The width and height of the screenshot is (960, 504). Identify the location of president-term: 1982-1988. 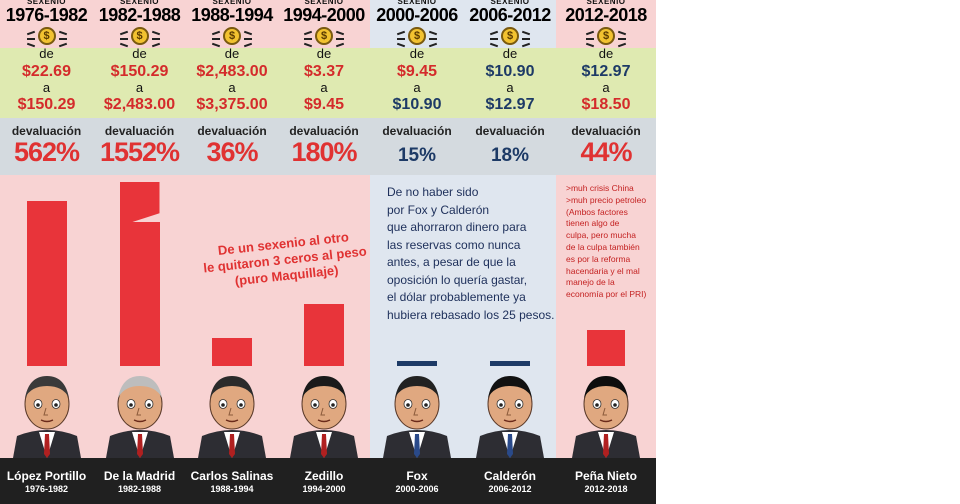
(139, 489).